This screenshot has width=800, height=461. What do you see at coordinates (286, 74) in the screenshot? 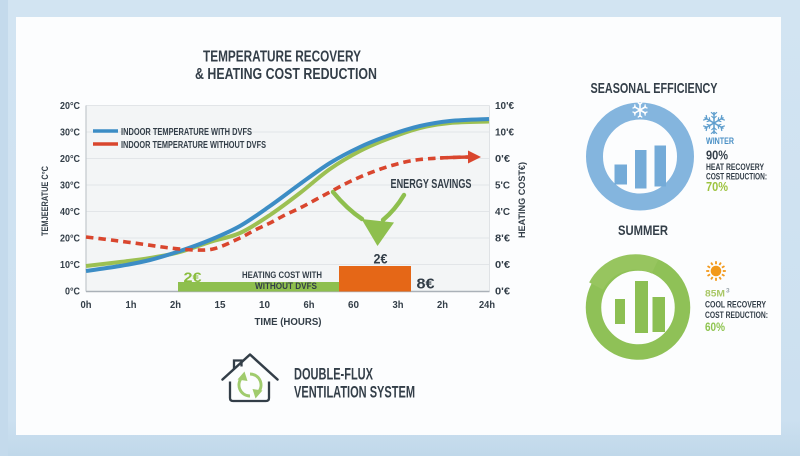
I see `svg-text: & HEATING COST REDUCTION` at bounding box center [286, 74].